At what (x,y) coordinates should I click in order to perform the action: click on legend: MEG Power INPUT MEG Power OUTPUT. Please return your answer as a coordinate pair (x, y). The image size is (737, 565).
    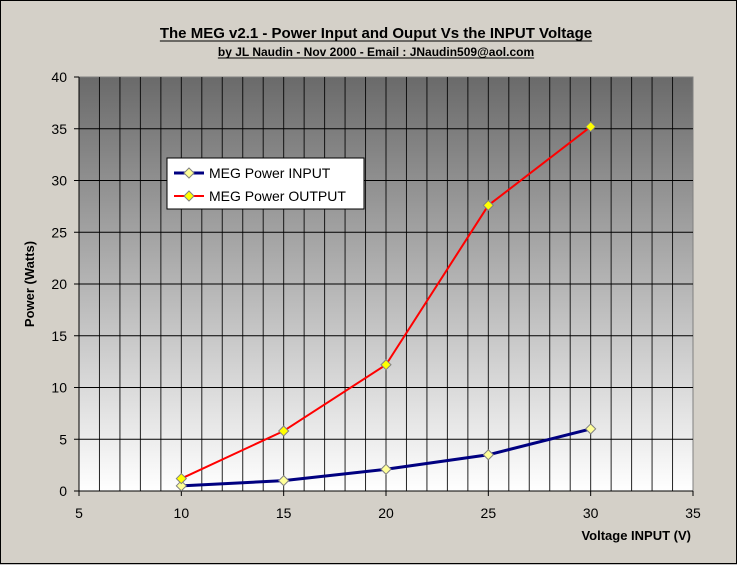
    Looking at the image, I should click on (265, 183).